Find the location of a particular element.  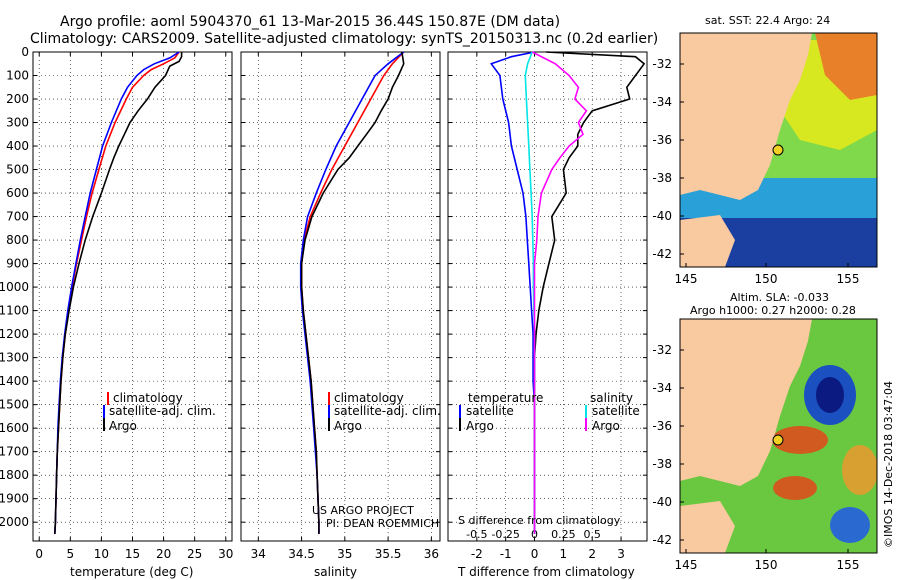

sst-tasmania is located at coordinates (707, 241).